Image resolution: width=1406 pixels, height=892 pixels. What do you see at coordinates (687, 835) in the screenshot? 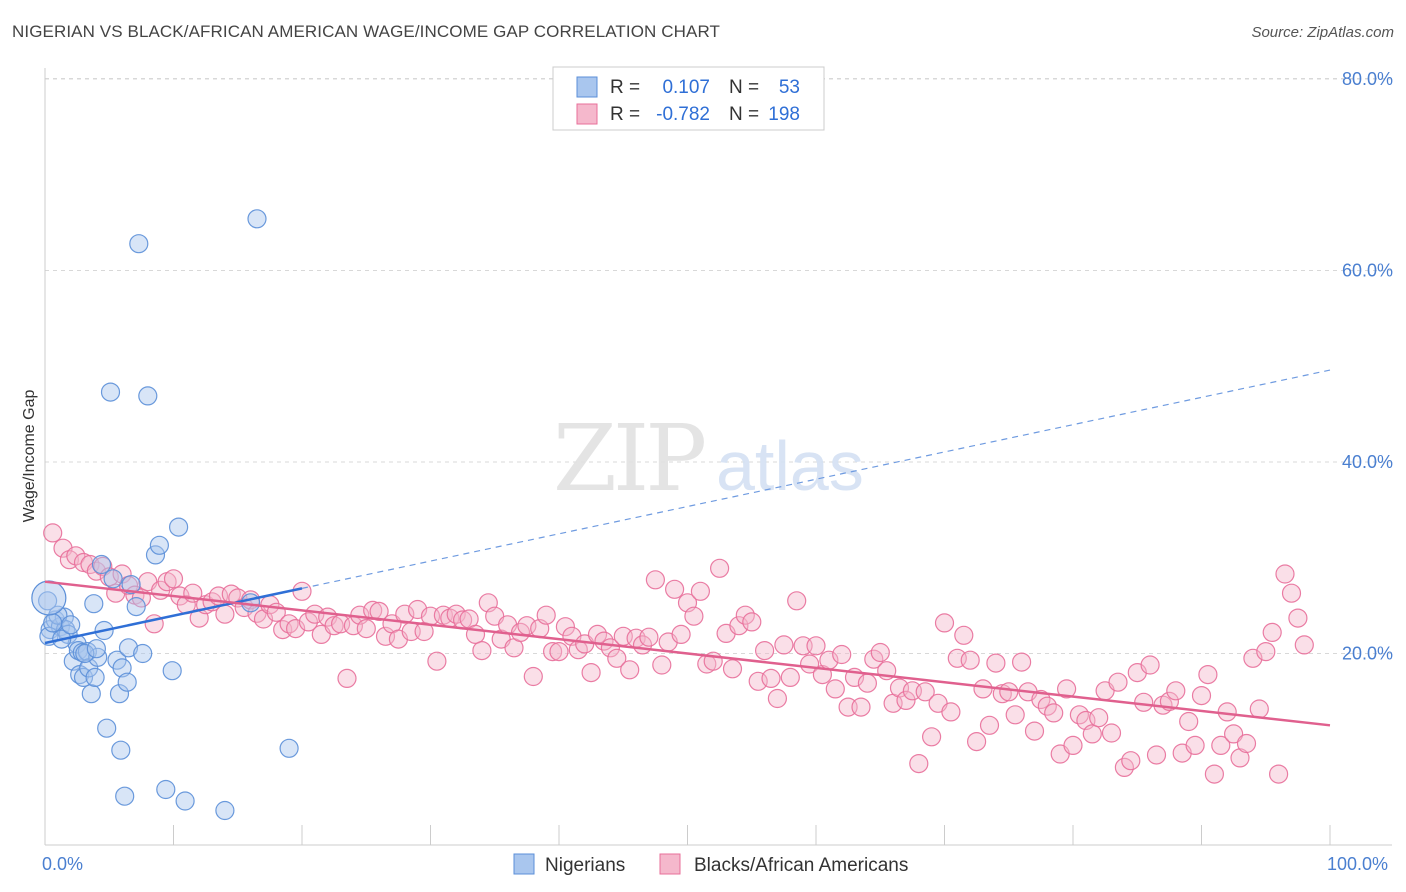
I see `x-tick-marks` at bounding box center [687, 835].